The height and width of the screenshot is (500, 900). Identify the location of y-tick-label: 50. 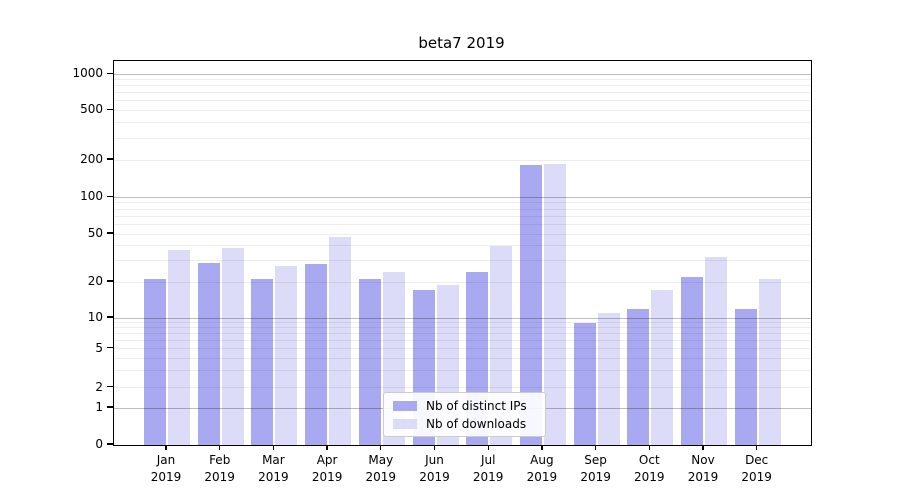
(95, 233).